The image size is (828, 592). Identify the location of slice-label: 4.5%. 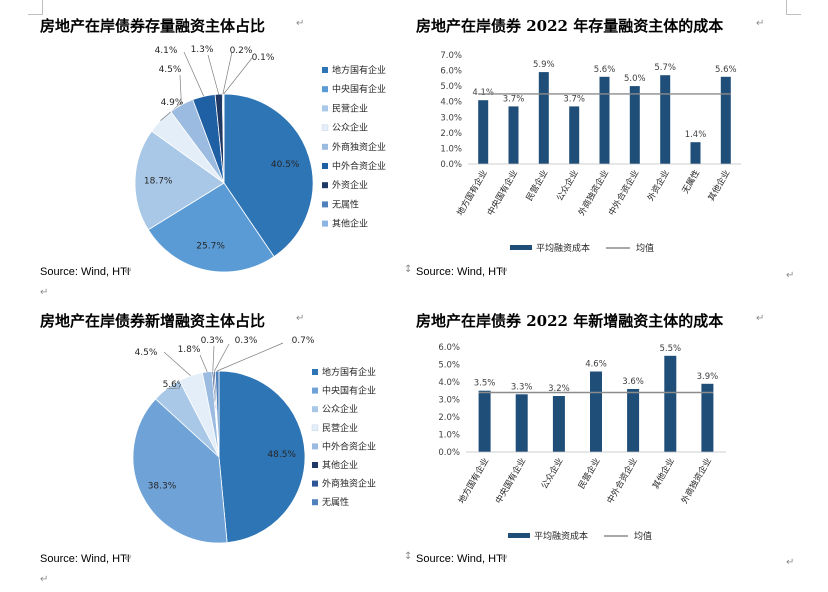
(146, 353).